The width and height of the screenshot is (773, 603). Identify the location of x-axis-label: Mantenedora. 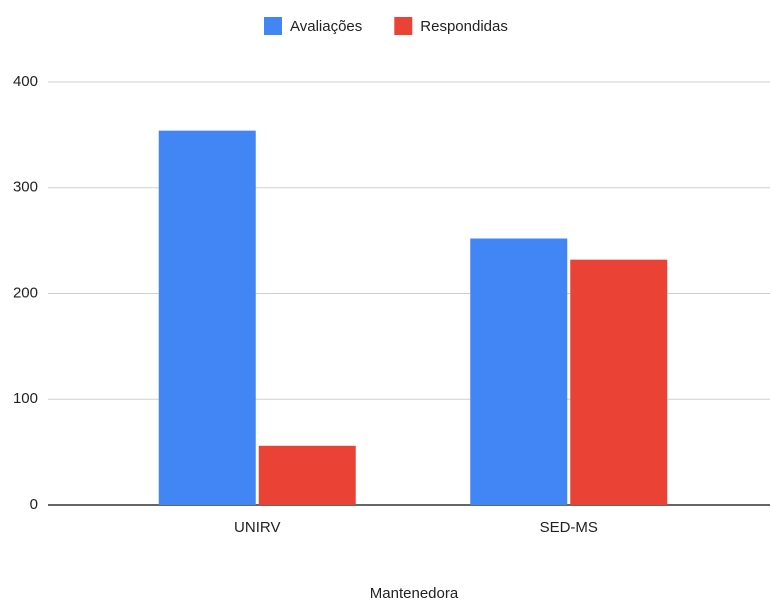
(414, 593).